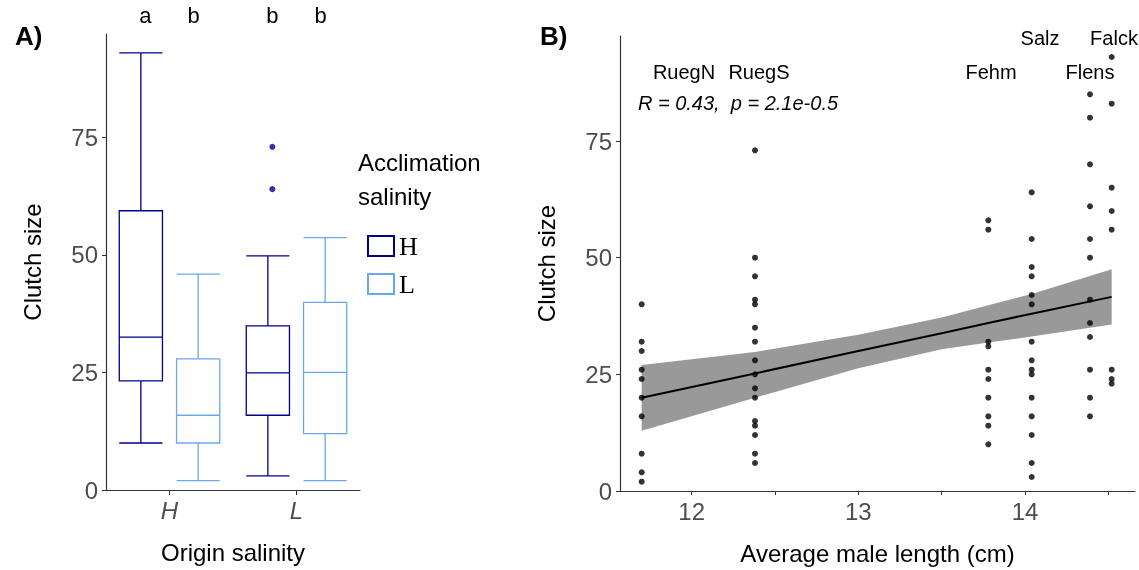  What do you see at coordinates (1025, 511) in the screenshot?
I see `x-tick-label: 14` at bounding box center [1025, 511].